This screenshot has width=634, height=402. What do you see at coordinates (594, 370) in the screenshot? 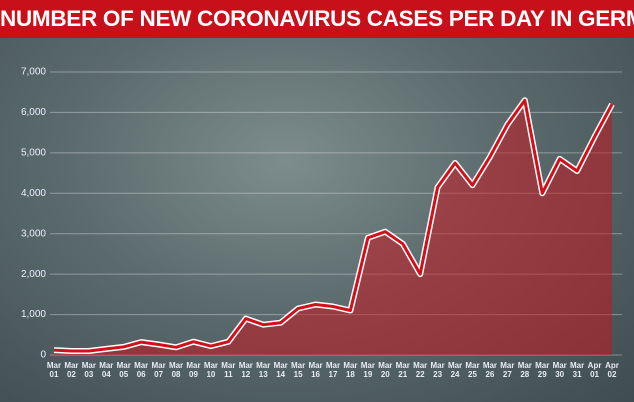
I see `x-tick-label: Apr 01` at bounding box center [594, 370].